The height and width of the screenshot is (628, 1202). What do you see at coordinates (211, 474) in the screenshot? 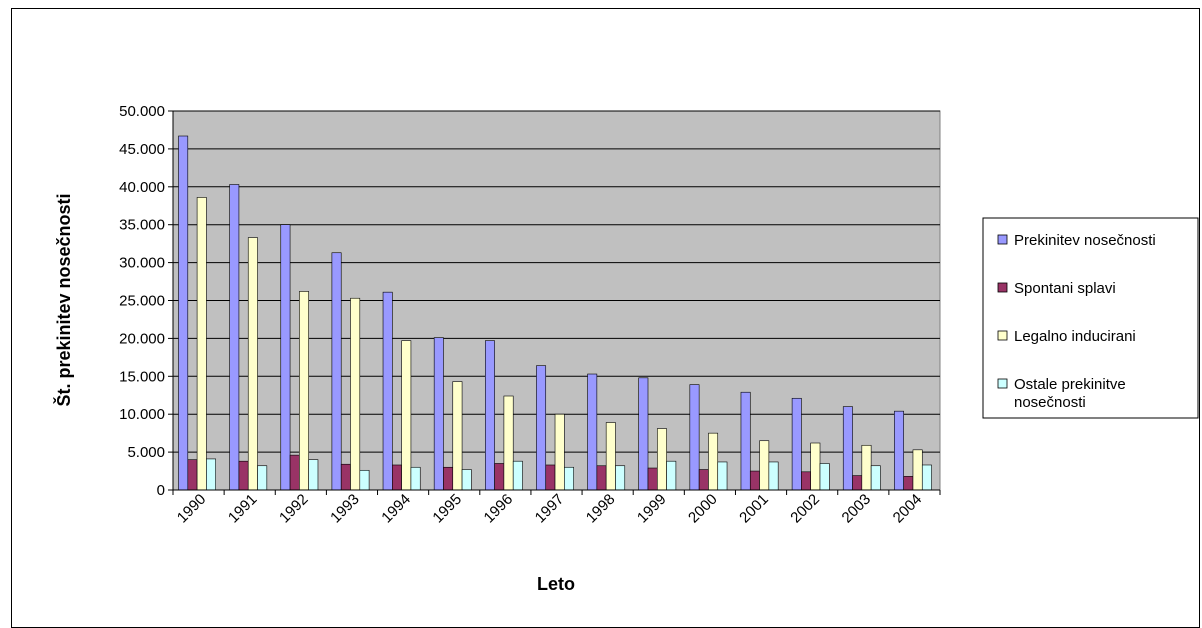
I see `bar-4-1990` at bounding box center [211, 474].